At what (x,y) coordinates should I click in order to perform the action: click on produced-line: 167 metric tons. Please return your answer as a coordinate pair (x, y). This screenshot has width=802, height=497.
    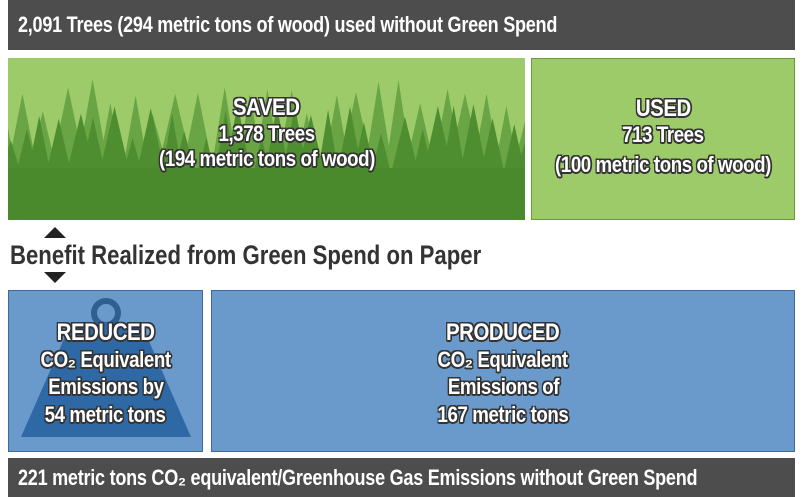
    Looking at the image, I should click on (503, 414).